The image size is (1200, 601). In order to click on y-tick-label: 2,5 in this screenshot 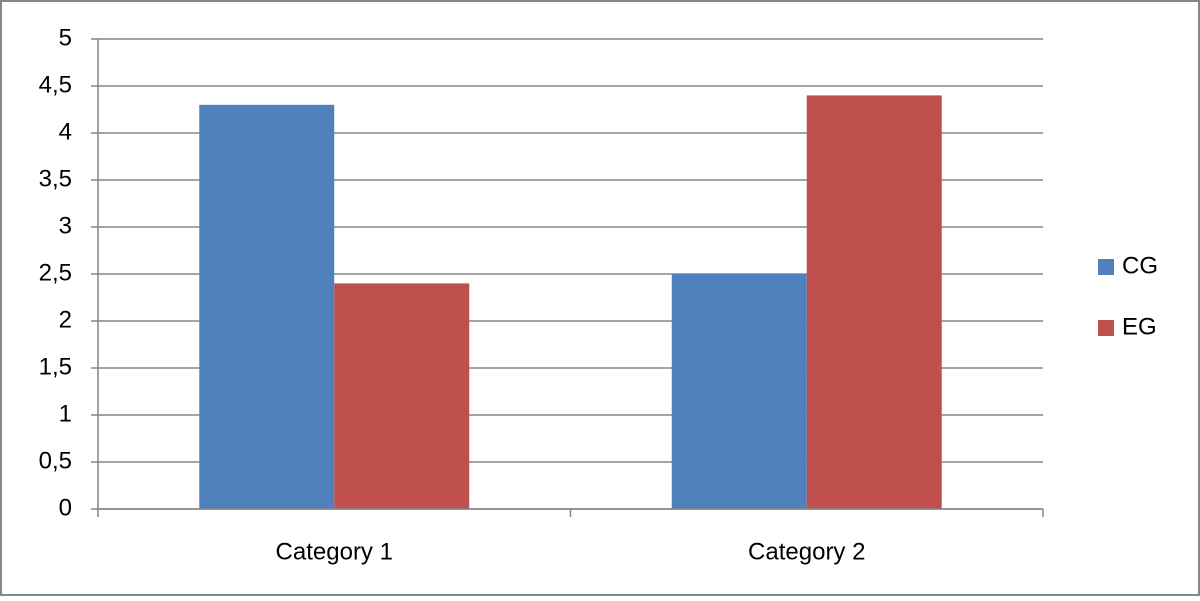, I will do `click(55, 272)`.